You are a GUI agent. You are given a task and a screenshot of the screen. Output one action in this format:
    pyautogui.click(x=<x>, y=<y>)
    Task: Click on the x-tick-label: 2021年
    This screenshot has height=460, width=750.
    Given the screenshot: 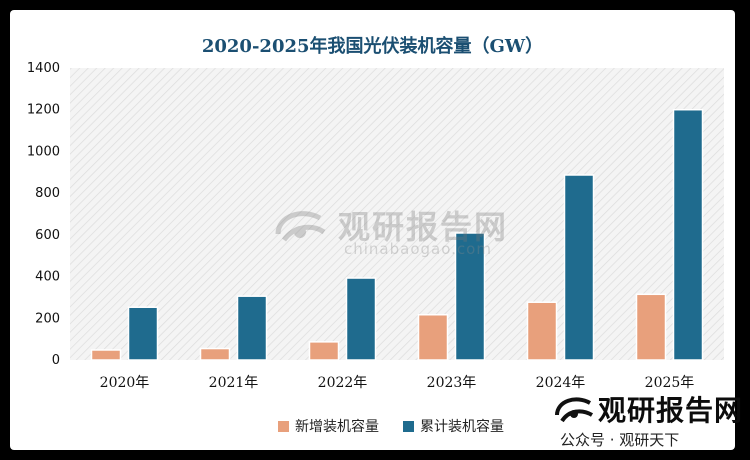 What is the action you would take?
    pyautogui.click(x=234, y=383)
    